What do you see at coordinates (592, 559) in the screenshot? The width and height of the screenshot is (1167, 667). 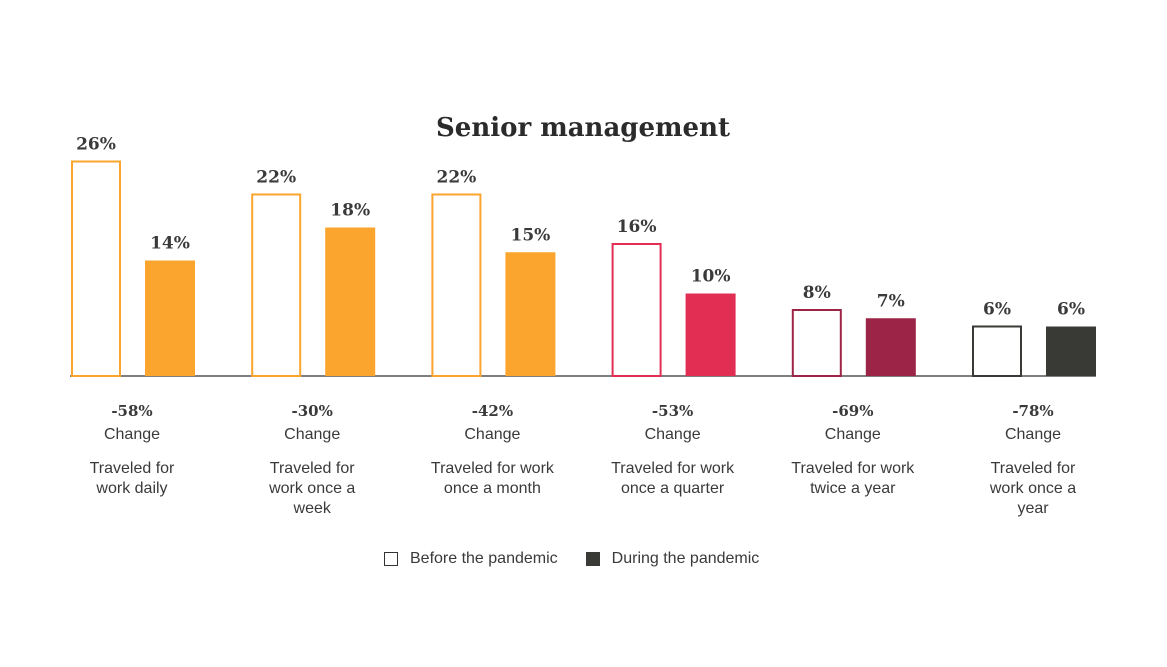 I see `legend-swatch-during` at bounding box center [592, 559].